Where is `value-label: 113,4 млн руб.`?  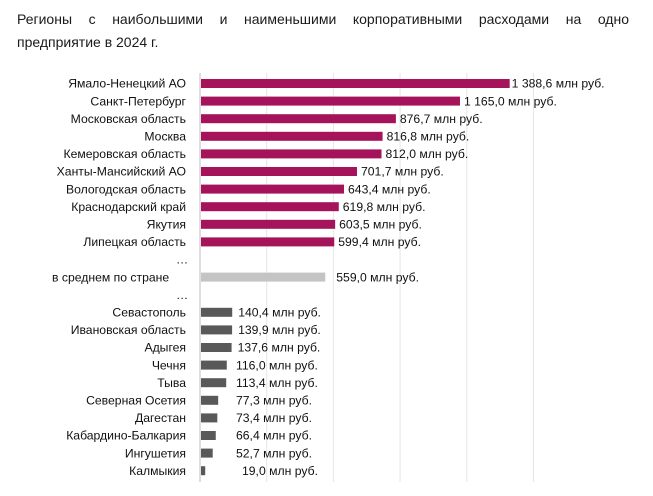 value-label: 113,4 млн руб. is located at coordinates (277, 383).